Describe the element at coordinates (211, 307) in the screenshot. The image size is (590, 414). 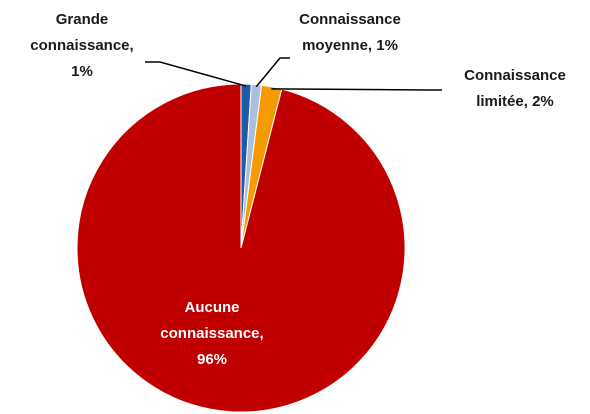
I see `data-label-line: Aucune` at that location.